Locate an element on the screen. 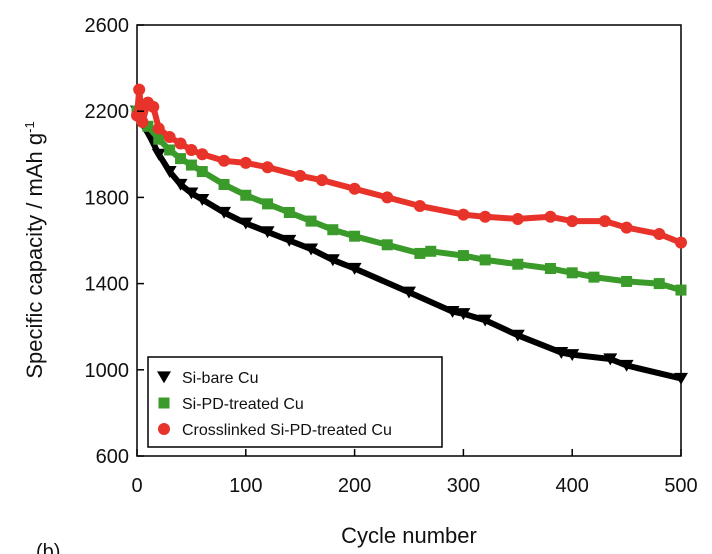 This screenshot has width=712, height=554. x-tick-label: 200 is located at coordinates (354, 486).